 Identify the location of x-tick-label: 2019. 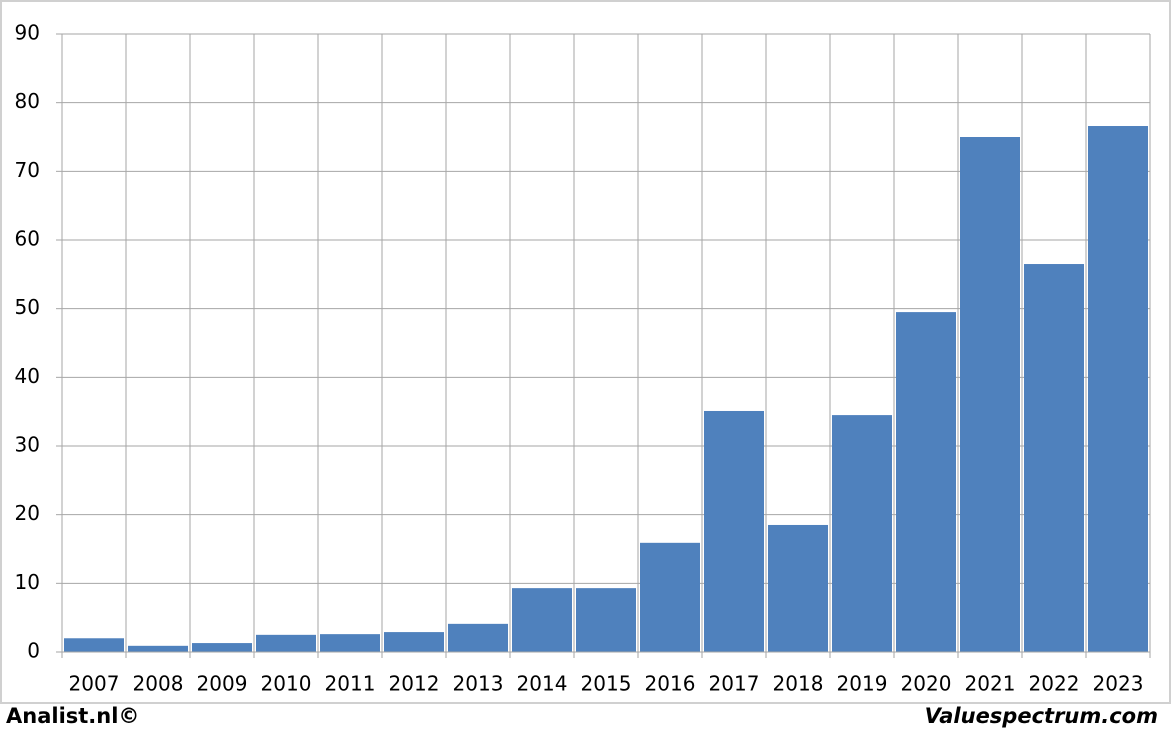
(862, 684).